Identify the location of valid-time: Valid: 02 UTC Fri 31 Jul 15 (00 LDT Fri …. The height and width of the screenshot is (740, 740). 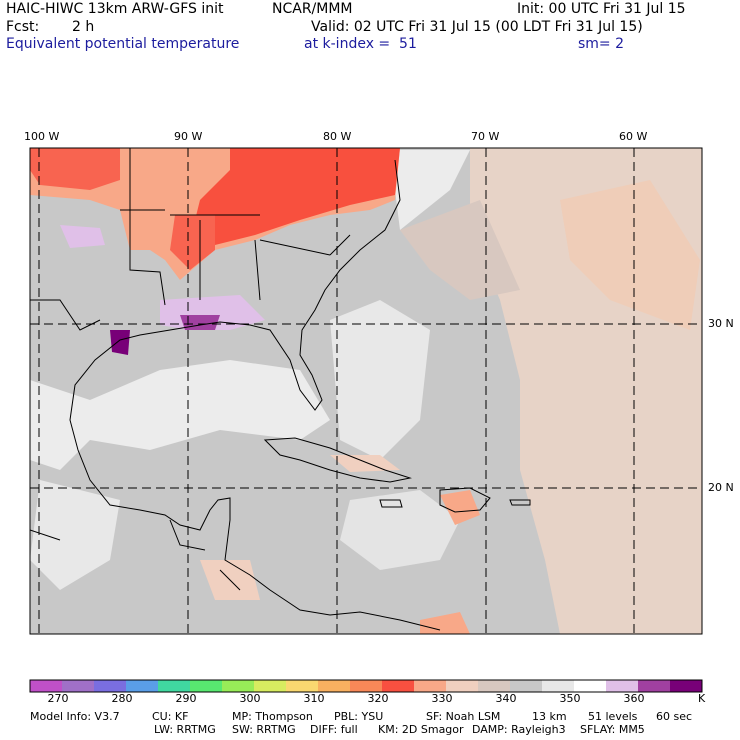
(477, 27).